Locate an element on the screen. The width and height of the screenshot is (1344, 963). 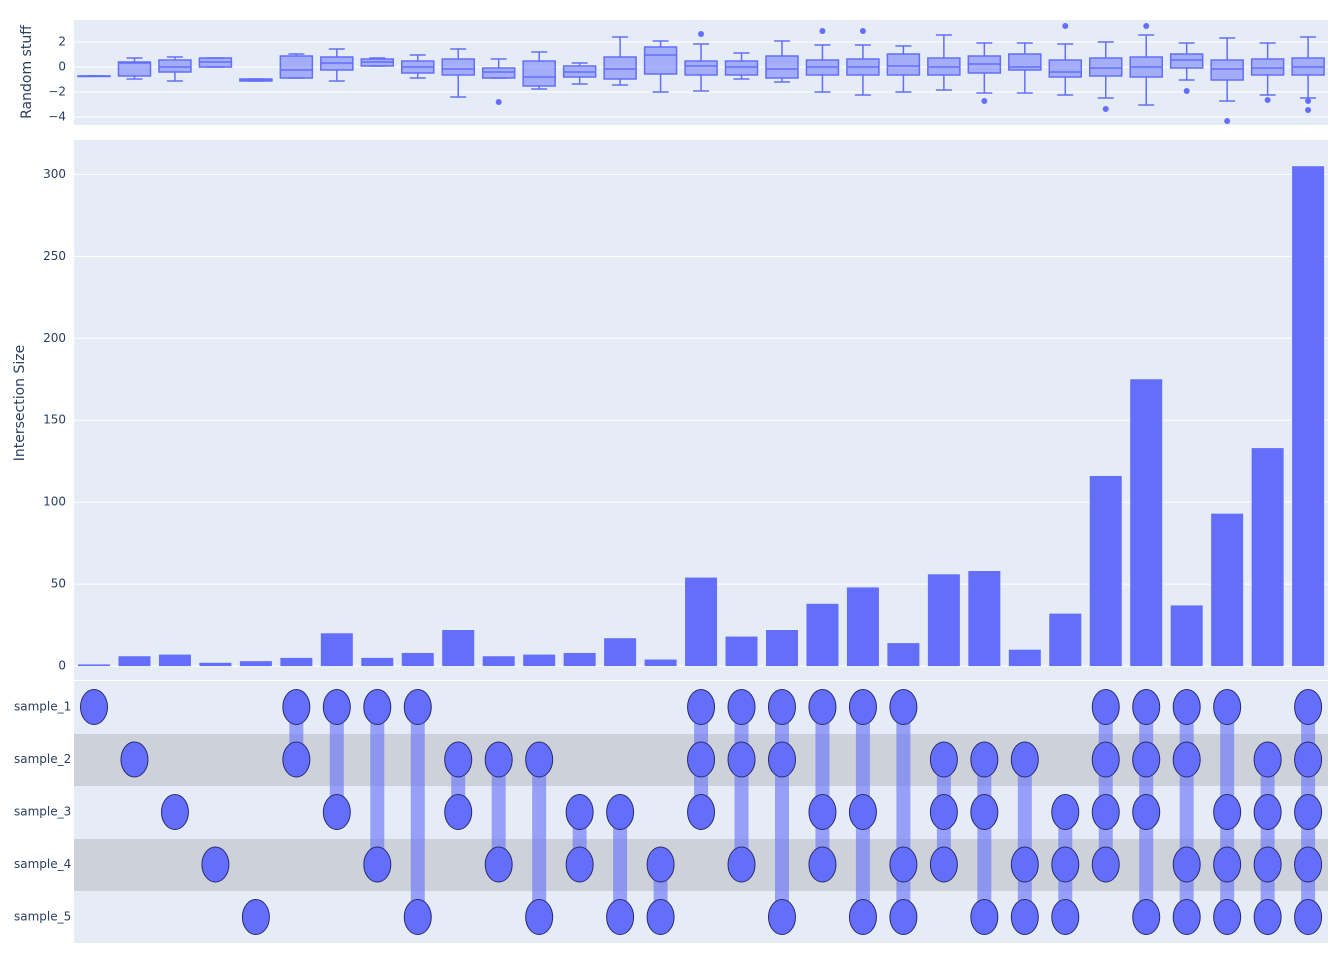
y-tick-label: 0 is located at coordinates (62, 666).